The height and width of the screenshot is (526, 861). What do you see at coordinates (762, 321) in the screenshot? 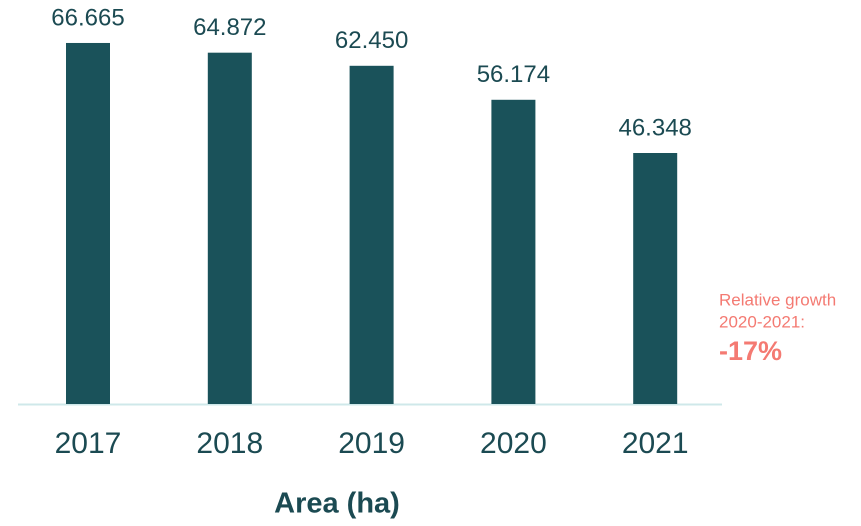
I see `annotation-text: 2020-2021:` at bounding box center [762, 321].